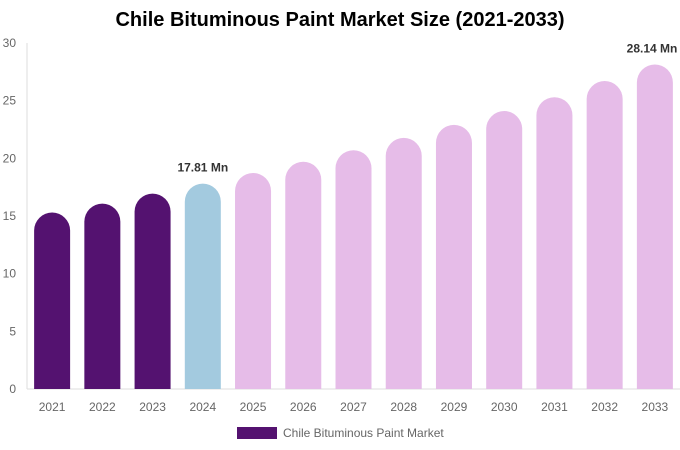 This screenshot has height=450, width=680. Describe the element at coordinates (10, 216) in the screenshot. I see `y-tick-label: 15` at that location.